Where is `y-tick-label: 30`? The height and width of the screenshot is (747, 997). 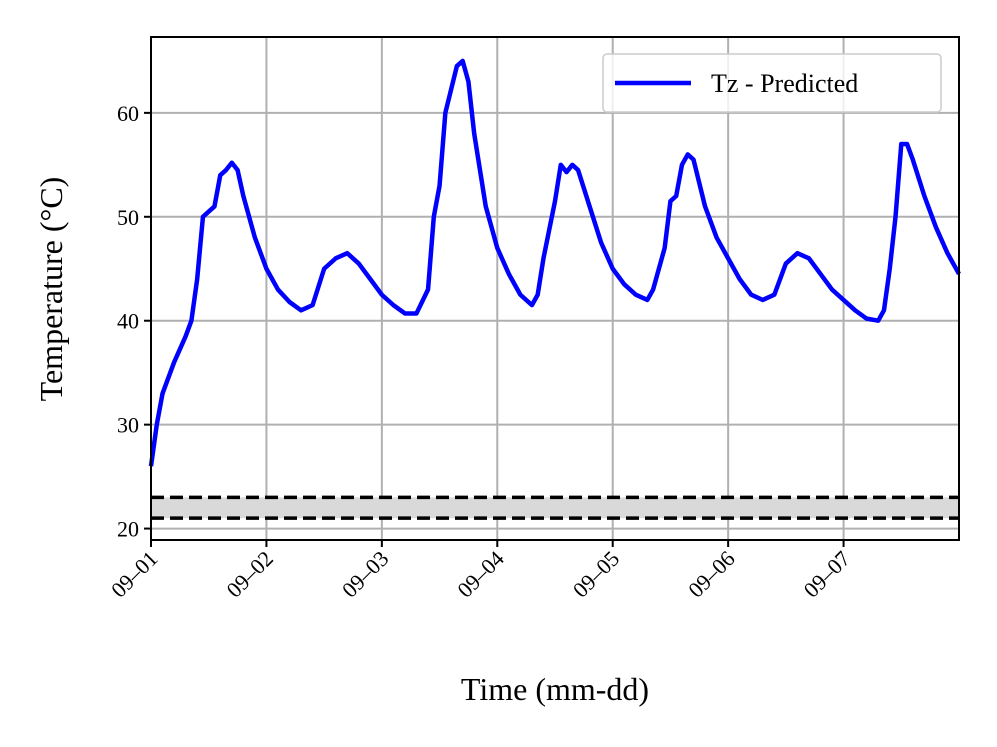 y-tick-label: 30 is located at coordinates (128, 425).